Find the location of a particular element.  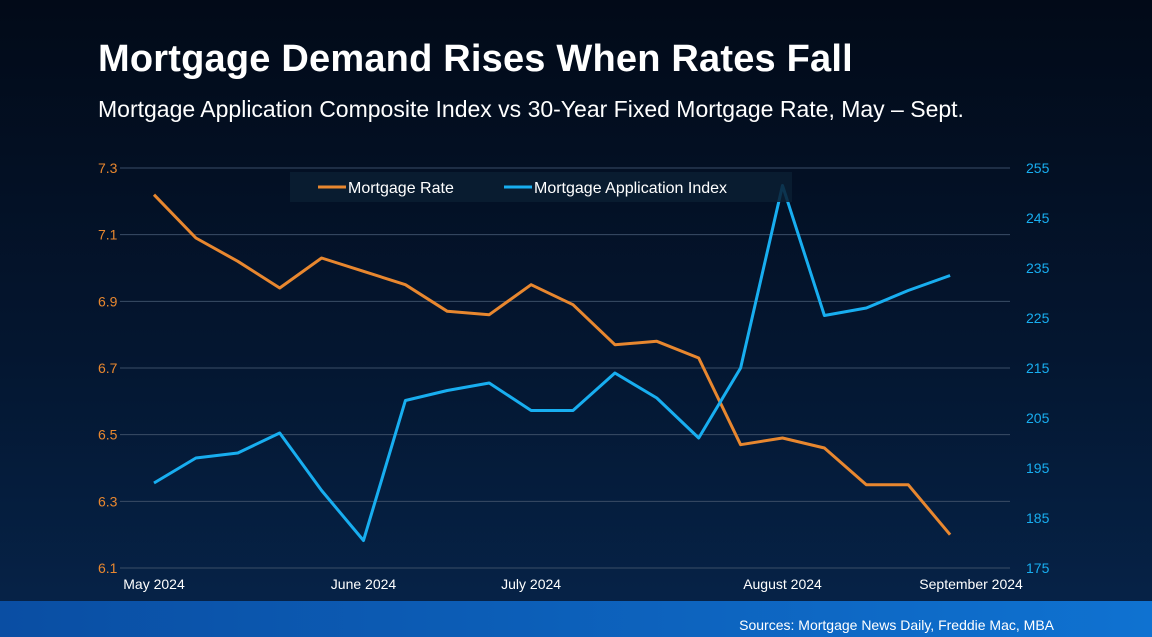

right-tick-label: 225 is located at coordinates (1038, 318).